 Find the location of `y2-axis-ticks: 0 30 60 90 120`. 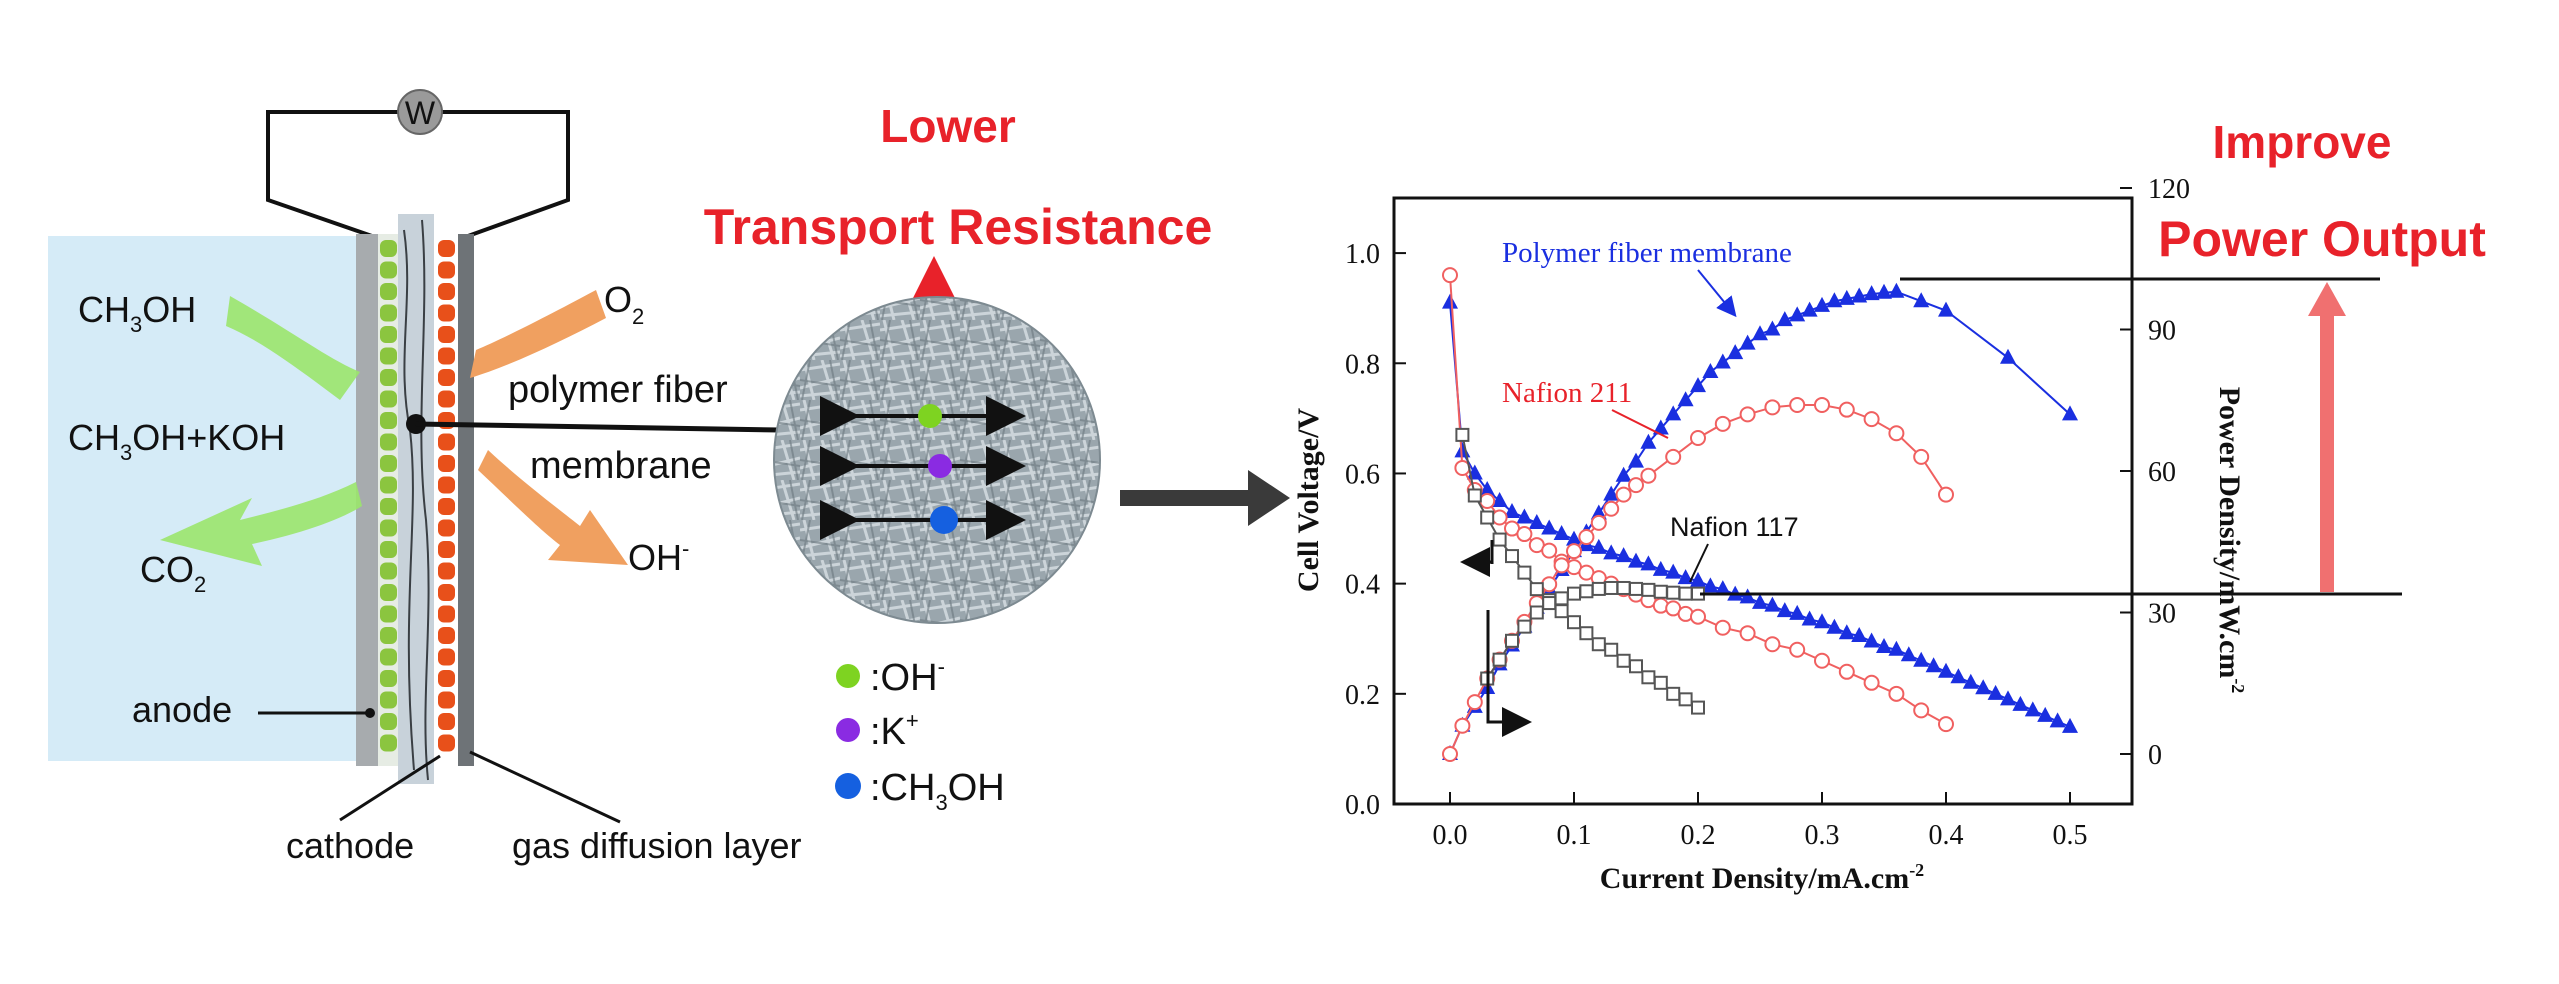

y2-axis-ticks: 0 30 60 90 120 is located at coordinates (2155, 472).